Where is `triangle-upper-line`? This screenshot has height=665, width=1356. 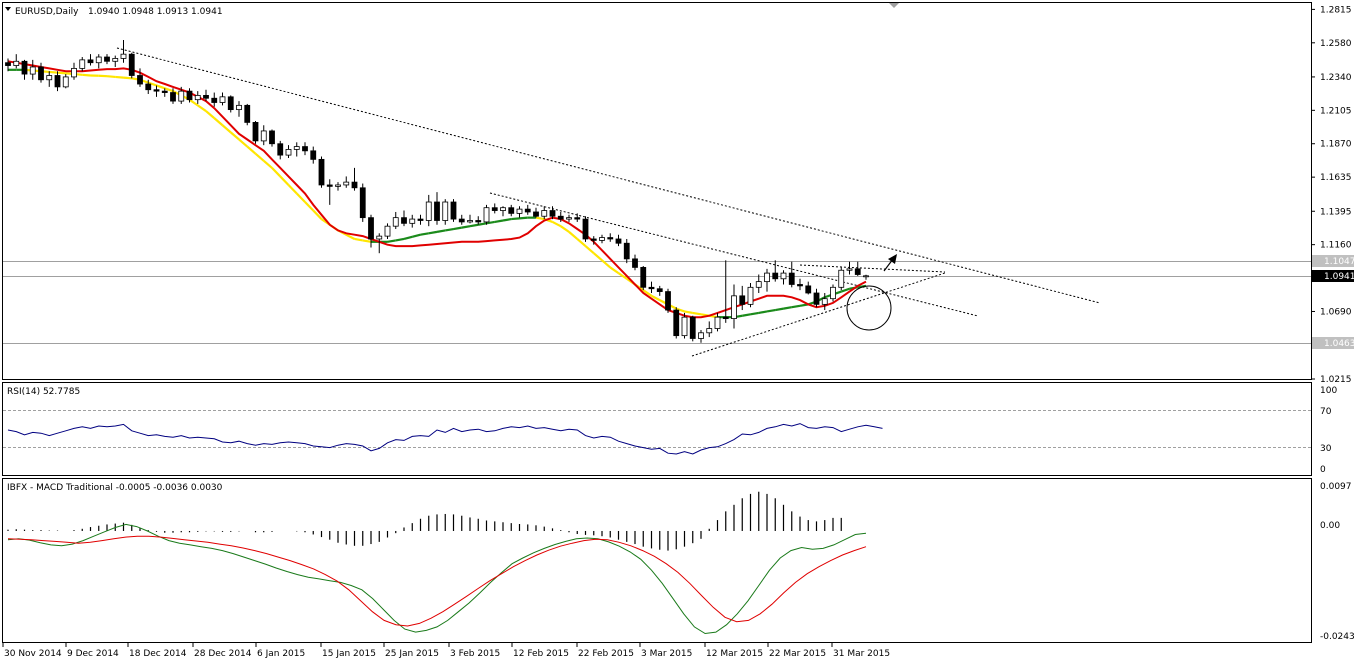 triangle-upper-line is located at coordinates (872, 268).